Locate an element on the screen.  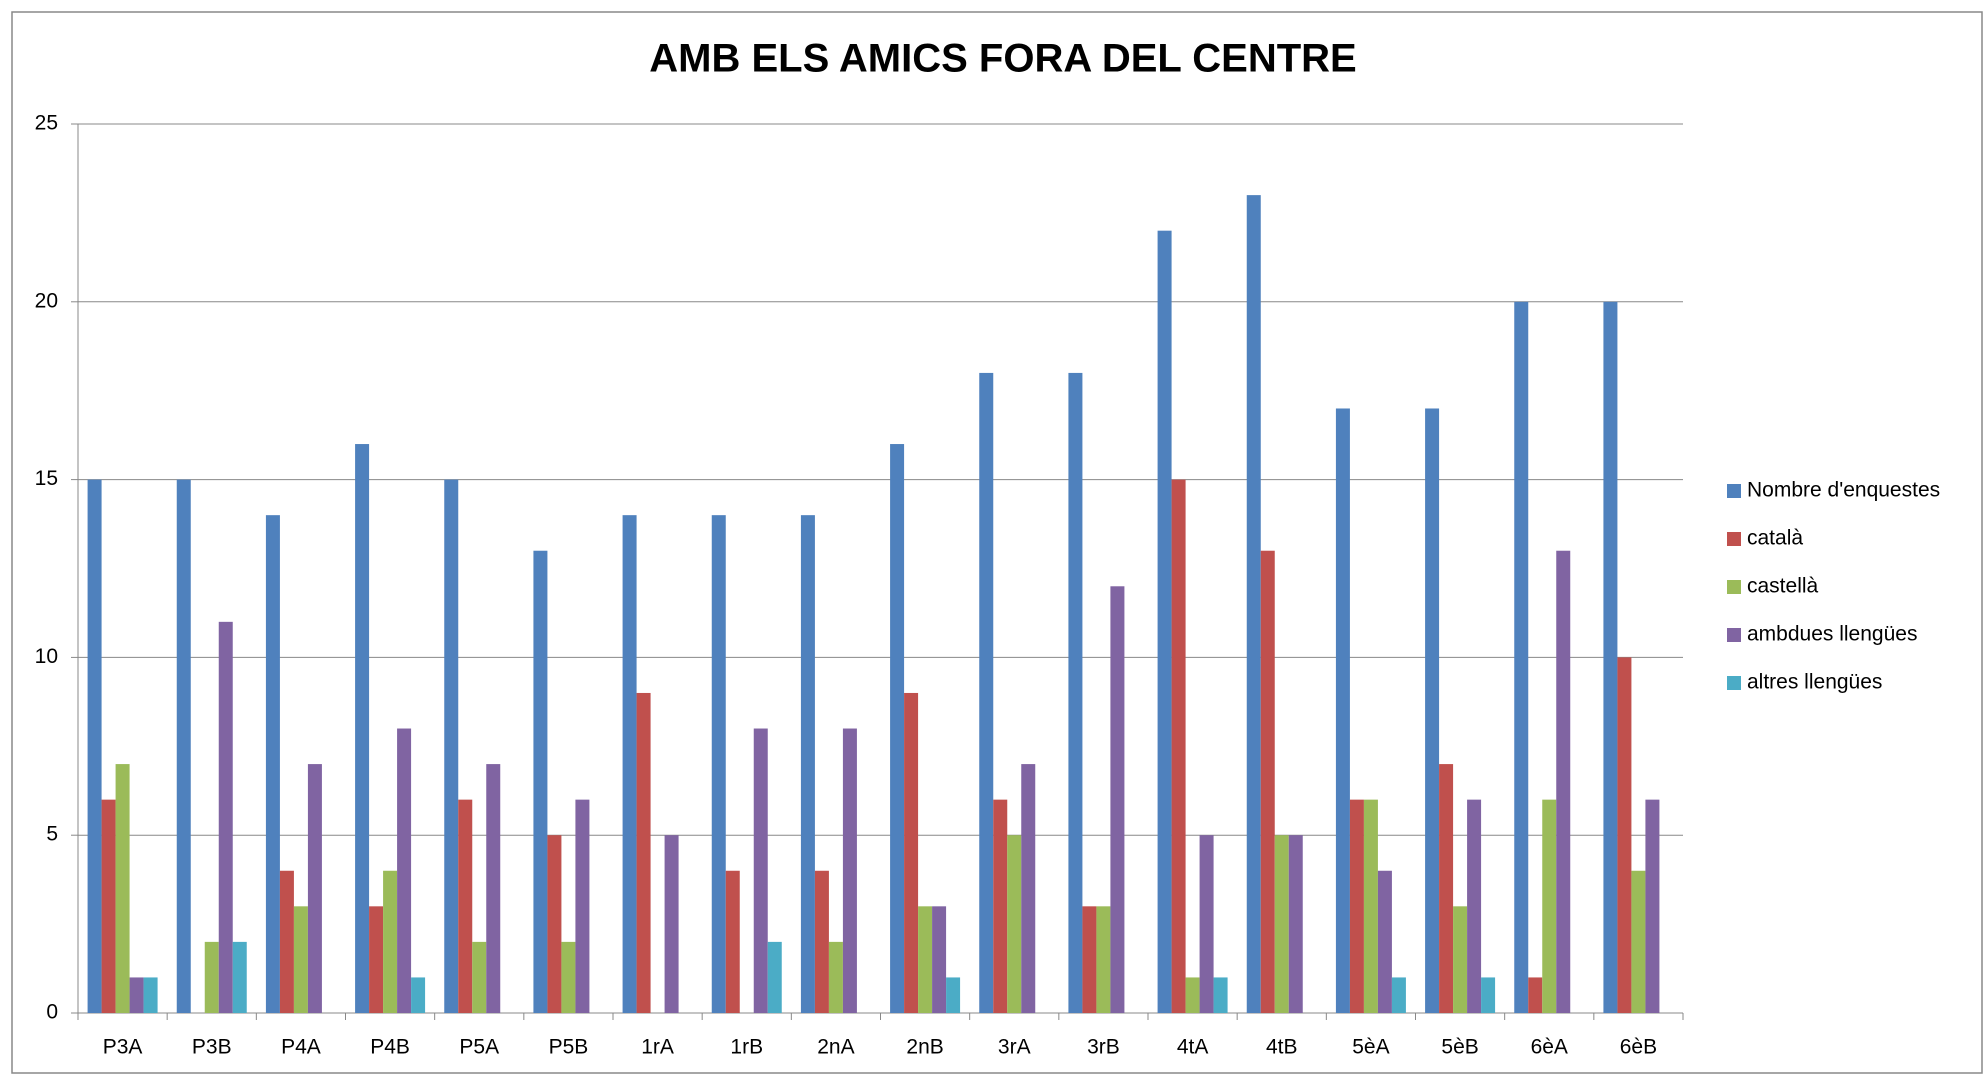
chart-title: AMB ELS AMICS FORA DEL CENTRE is located at coordinates (1002, 59).